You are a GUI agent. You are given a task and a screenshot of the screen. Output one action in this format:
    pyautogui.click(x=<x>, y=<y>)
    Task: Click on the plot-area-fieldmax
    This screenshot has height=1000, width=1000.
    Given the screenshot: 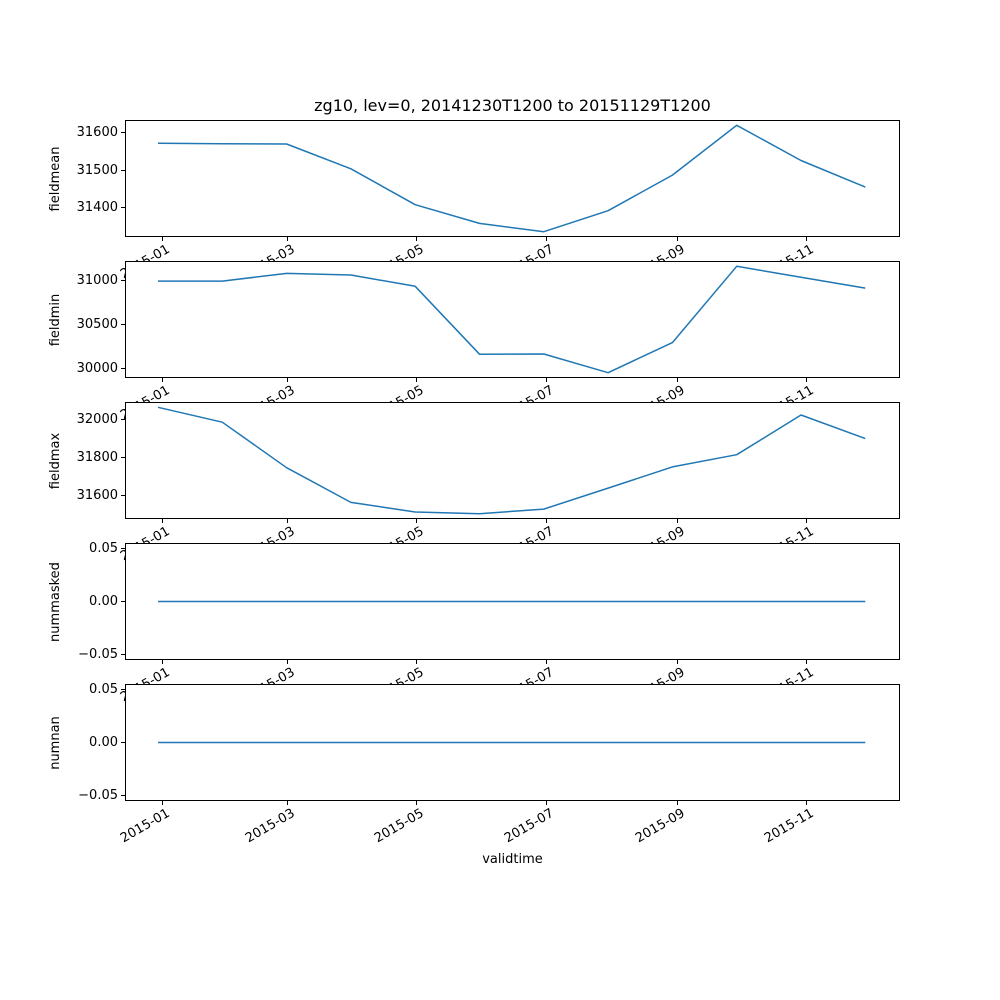 What is the action you would take?
    pyautogui.click(x=511, y=460)
    